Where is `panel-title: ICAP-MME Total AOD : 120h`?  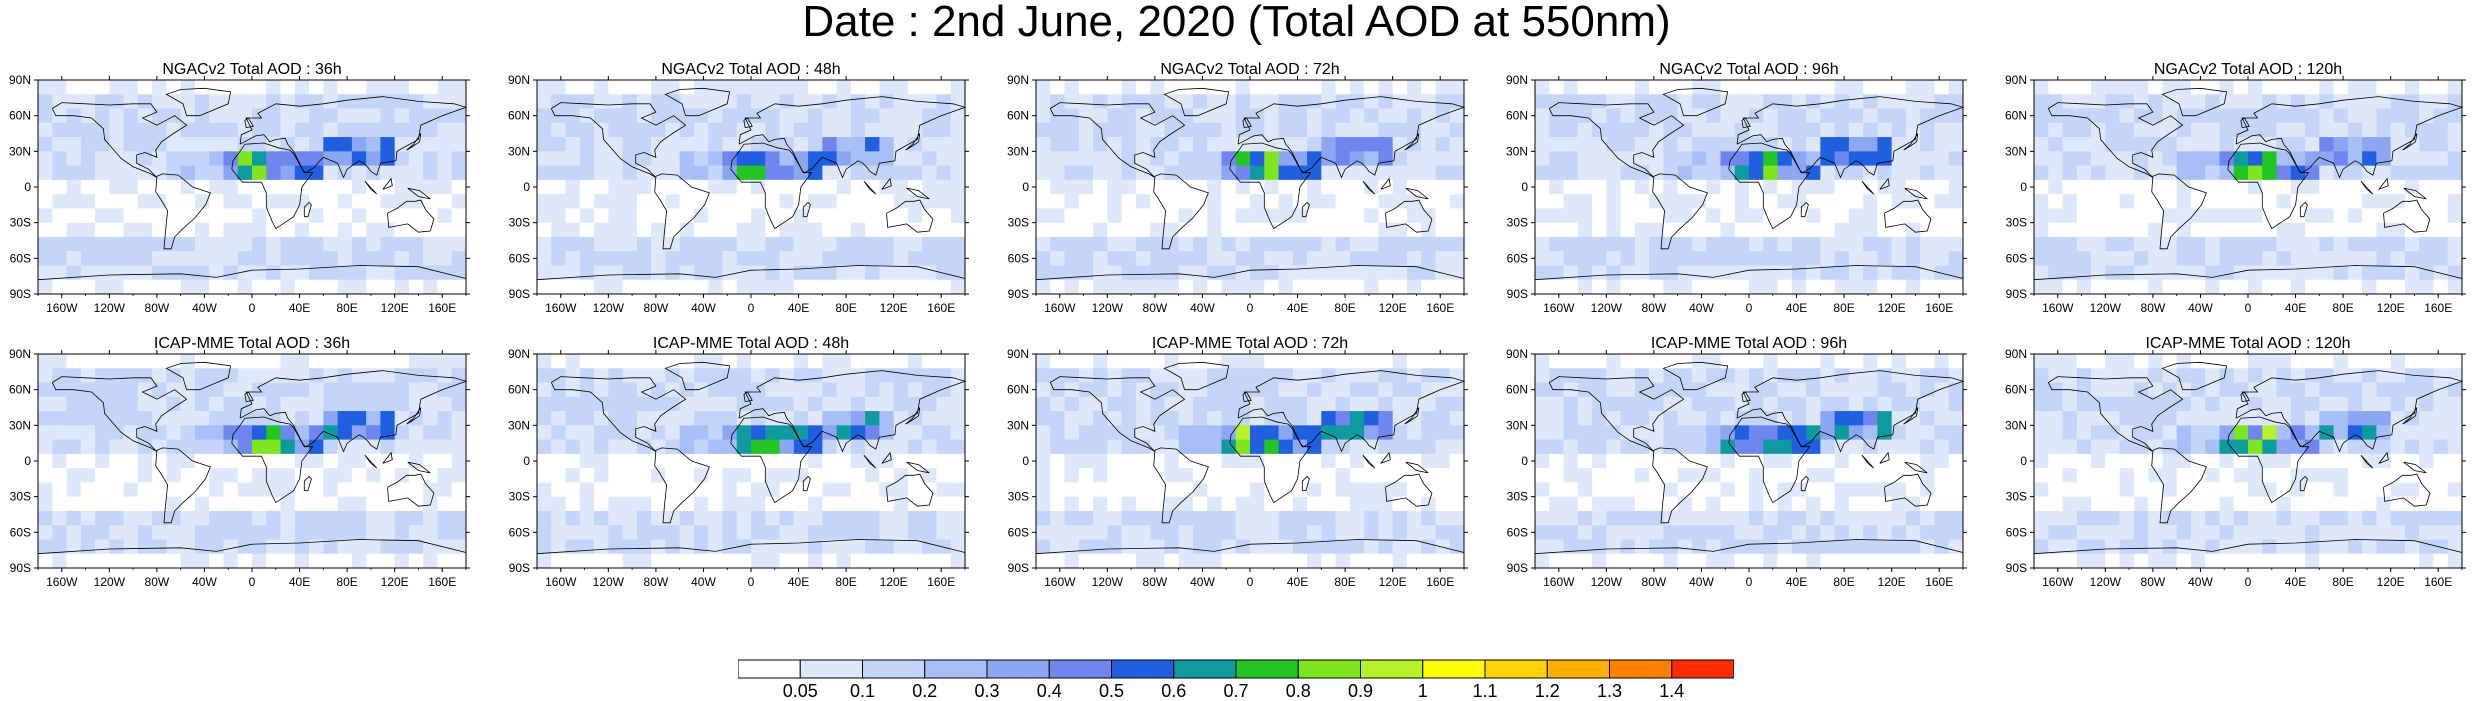
panel-title: ICAP-MME Total AOD : 120h is located at coordinates (2248, 343).